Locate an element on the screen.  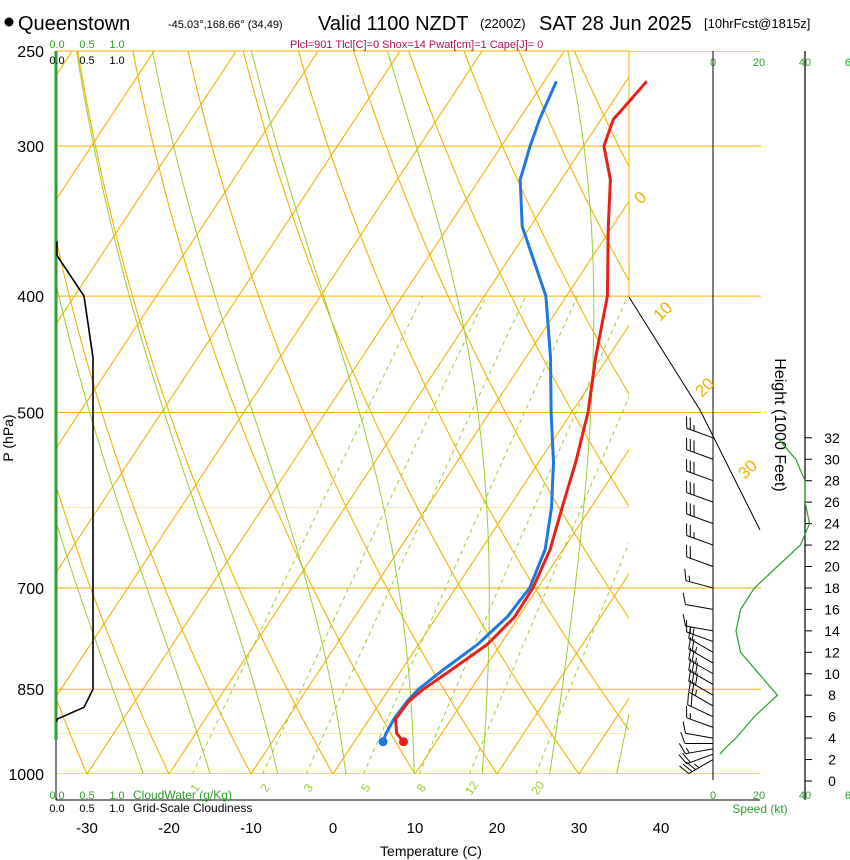
y-axis-label: P (hPa) is located at coordinates (8, 437).